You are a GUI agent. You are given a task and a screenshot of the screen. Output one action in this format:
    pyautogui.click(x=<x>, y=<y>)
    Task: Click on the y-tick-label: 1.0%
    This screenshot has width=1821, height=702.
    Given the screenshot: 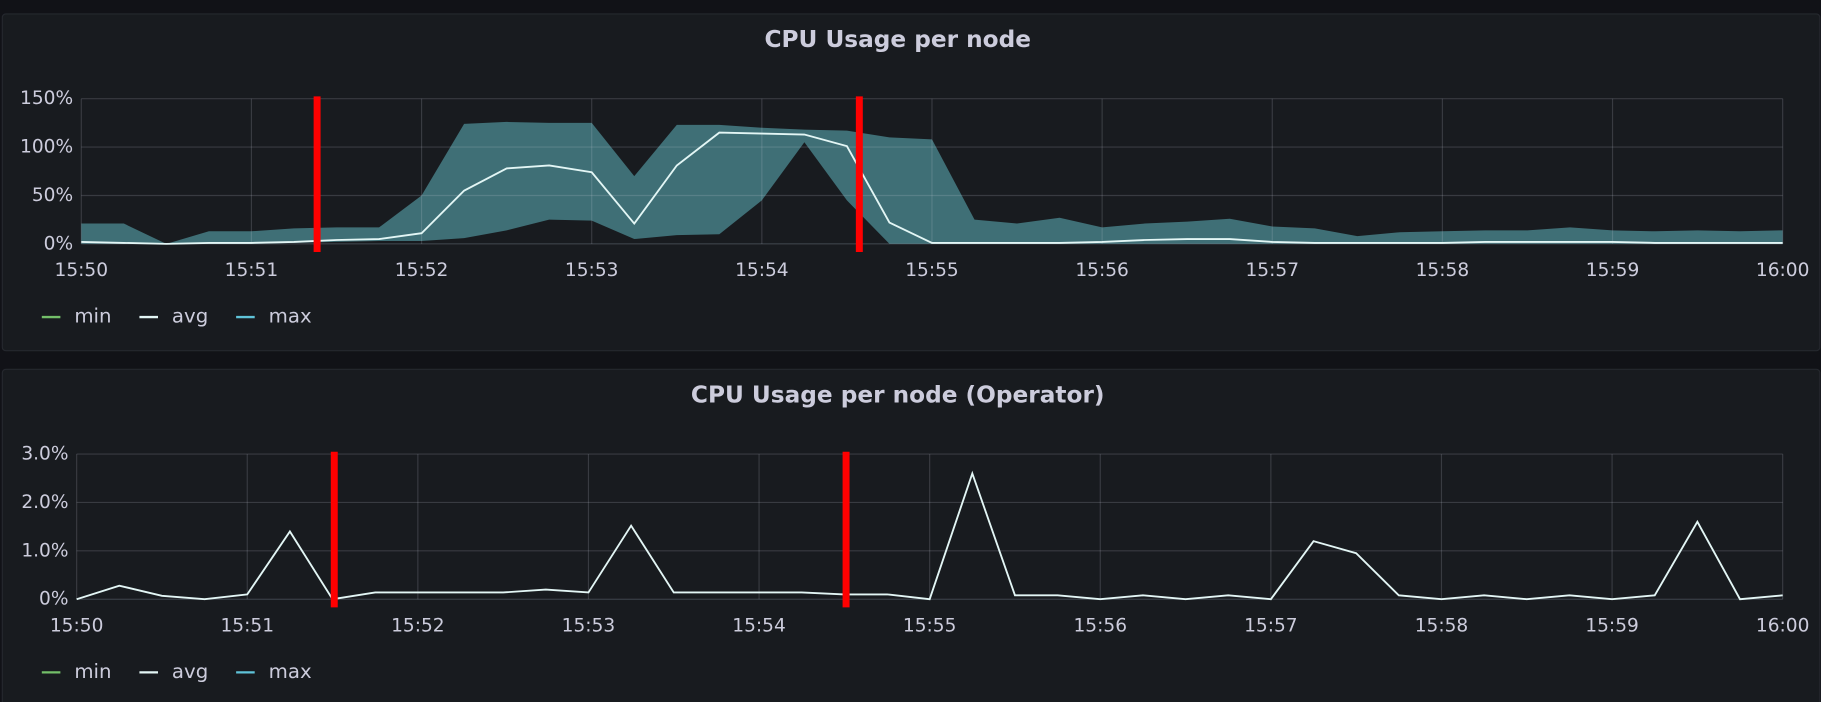 What is the action you would take?
    pyautogui.click(x=44, y=550)
    